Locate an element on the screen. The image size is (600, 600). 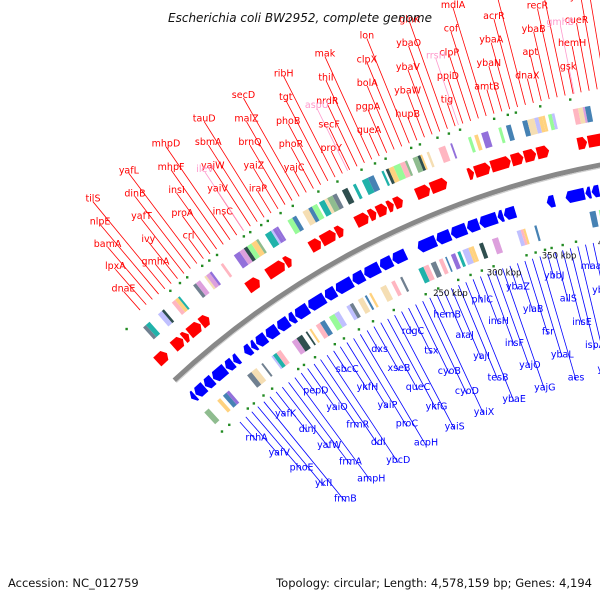
forward-gene-label: yafL is located at coordinates (129, 170).